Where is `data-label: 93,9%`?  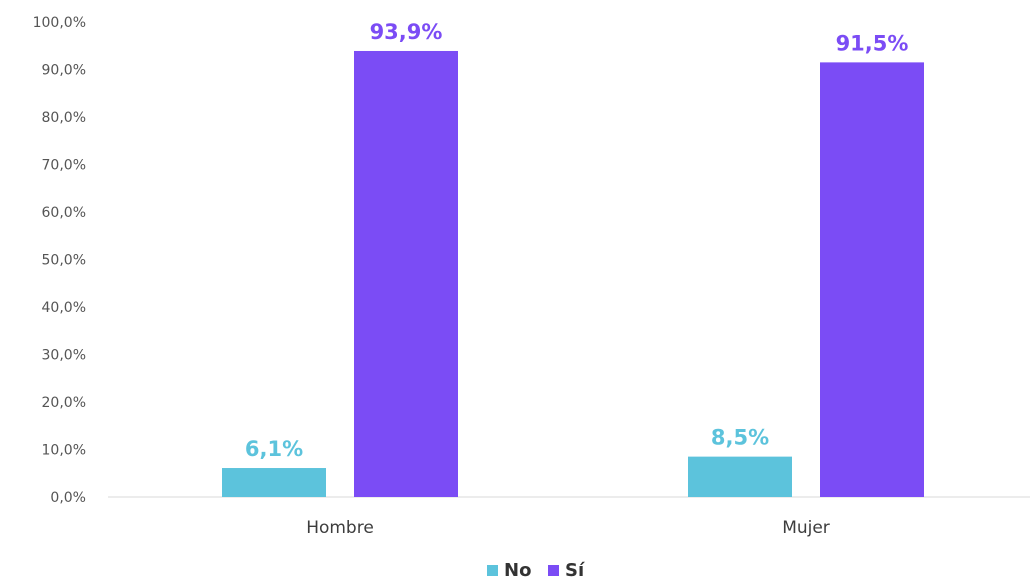
data-label: 93,9% is located at coordinates (406, 32).